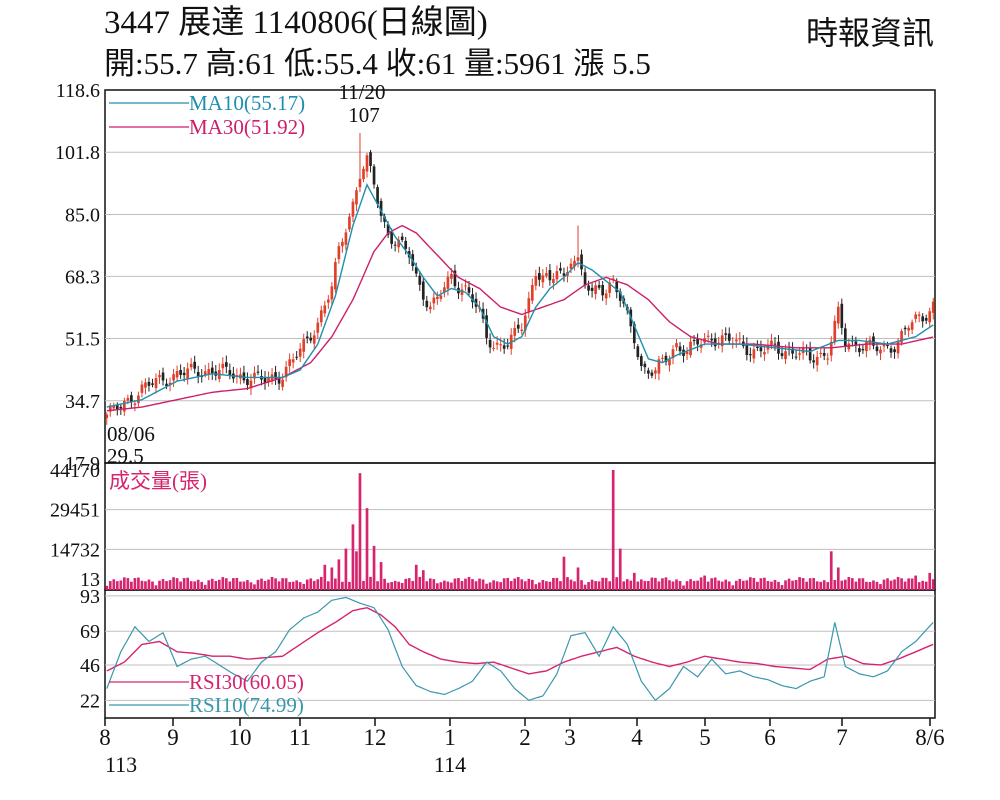 This screenshot has height=800, width=1000. What do you see at coordinates (869, 33) in the screenshot?
I see `data-source-label: 時報資訊` at bounding box center [869, 33].